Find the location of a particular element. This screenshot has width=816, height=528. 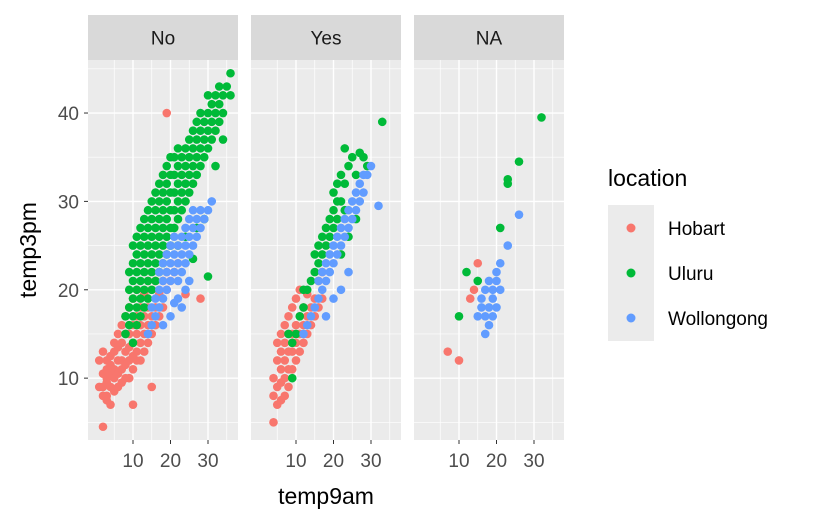

x-tick-label: 20 is located at coordinates (333, 461).